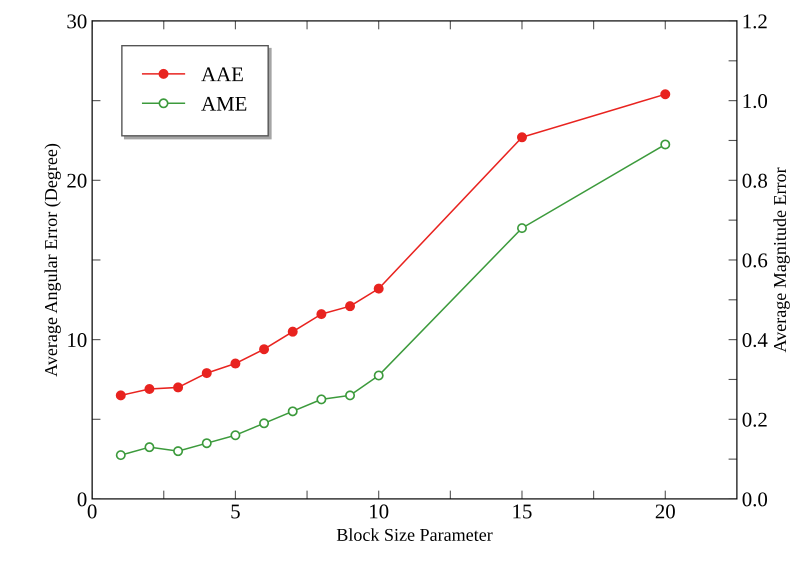 This screenshot has height=567, width=801. What do you see at coordinates (82, 499) in the screenshot?
I see `y-tick-label: 0` at bounding box center [82, 499].